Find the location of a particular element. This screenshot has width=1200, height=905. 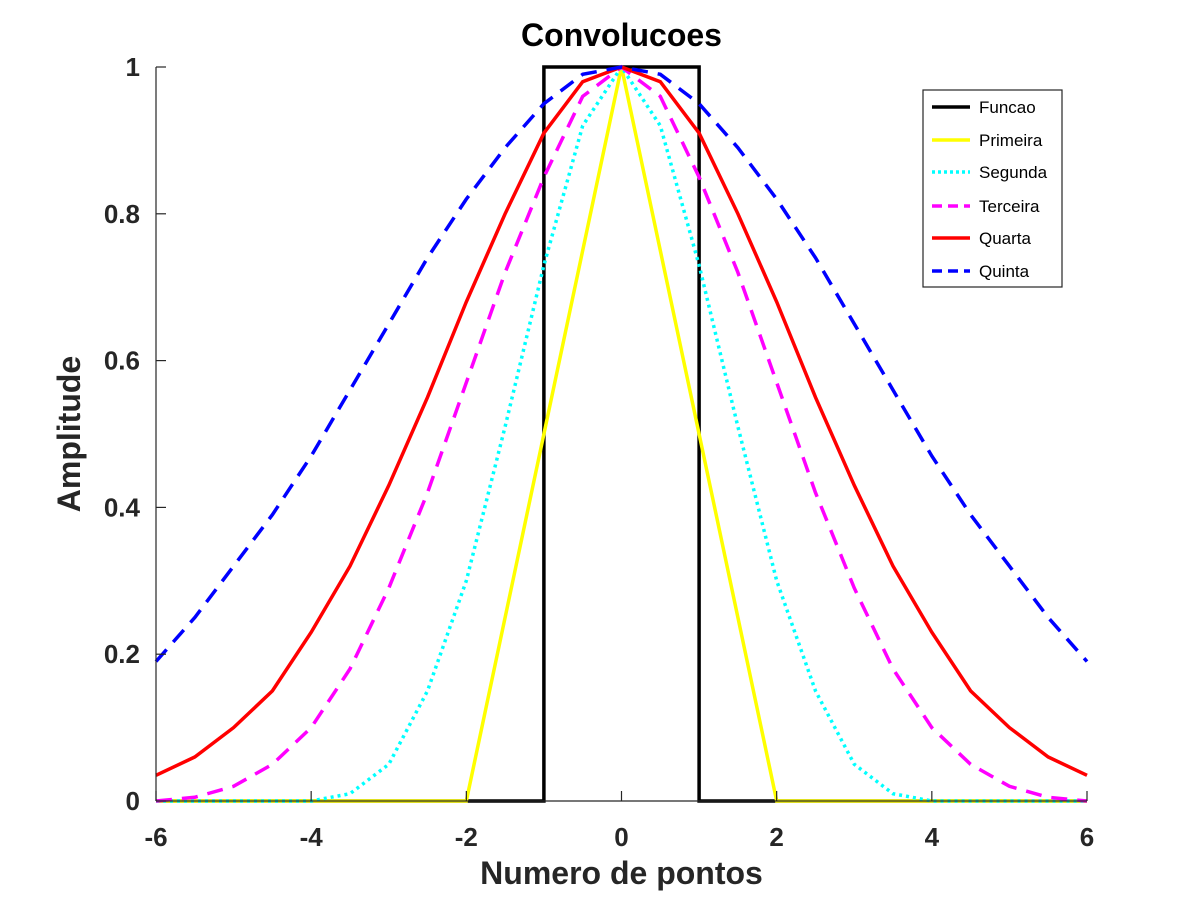

legend-label: Segunda is located at coordinates (1013, 172).